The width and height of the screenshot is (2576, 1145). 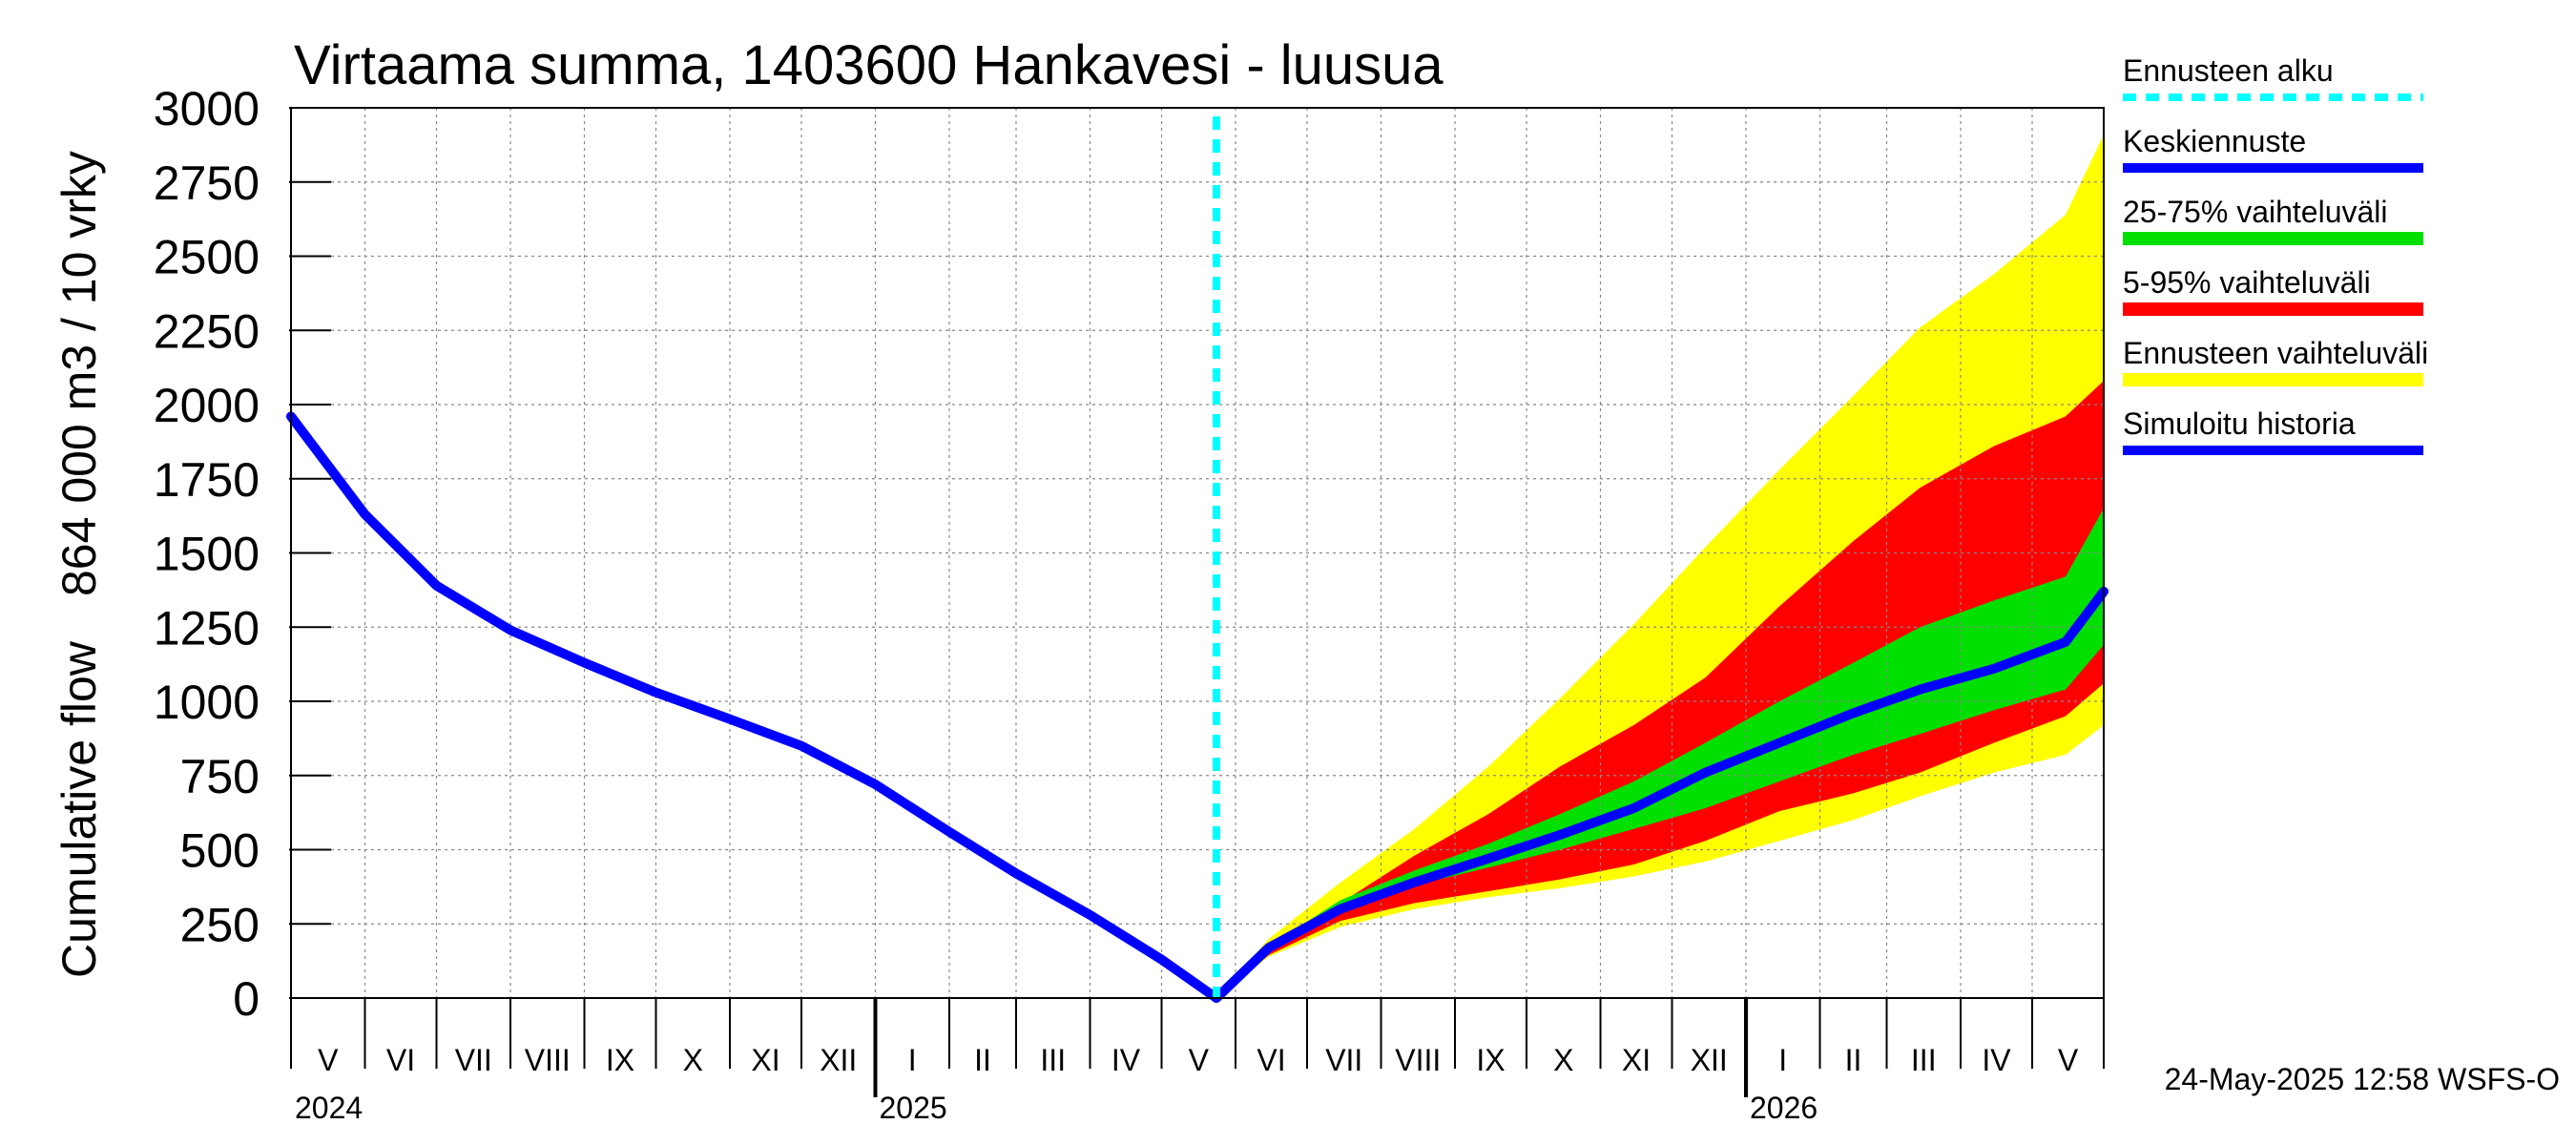 I want to click on month-label-1: VI, so click(x=400, y=1060).